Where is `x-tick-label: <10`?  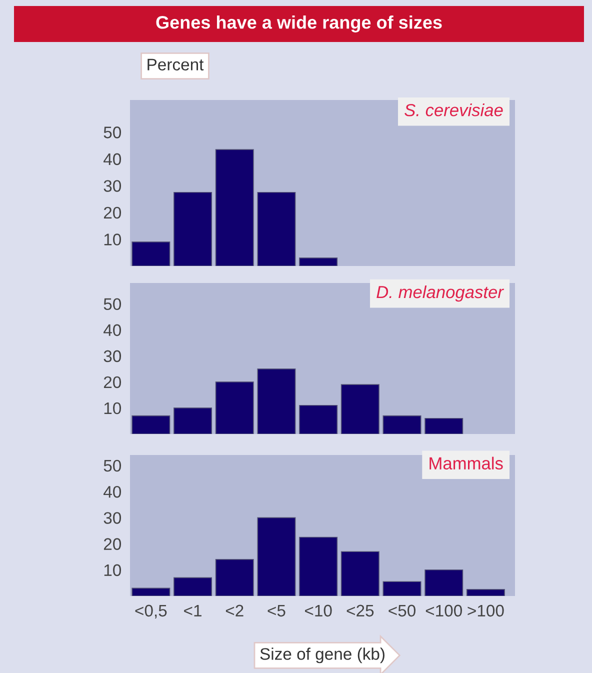
x-tick-label: <10 is located at coordinates (318, 610).